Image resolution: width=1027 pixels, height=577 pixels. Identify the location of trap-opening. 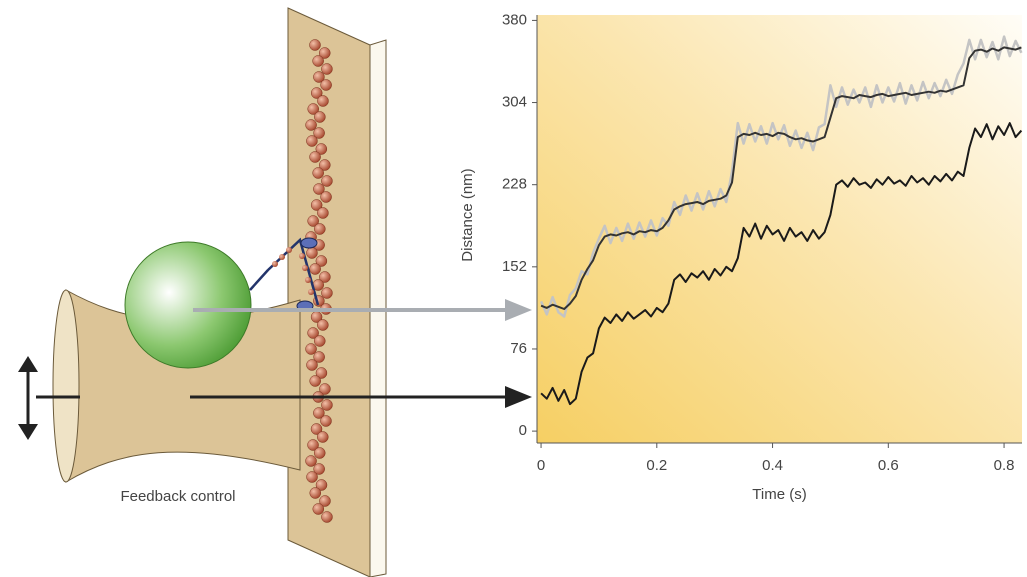
(66, 386).